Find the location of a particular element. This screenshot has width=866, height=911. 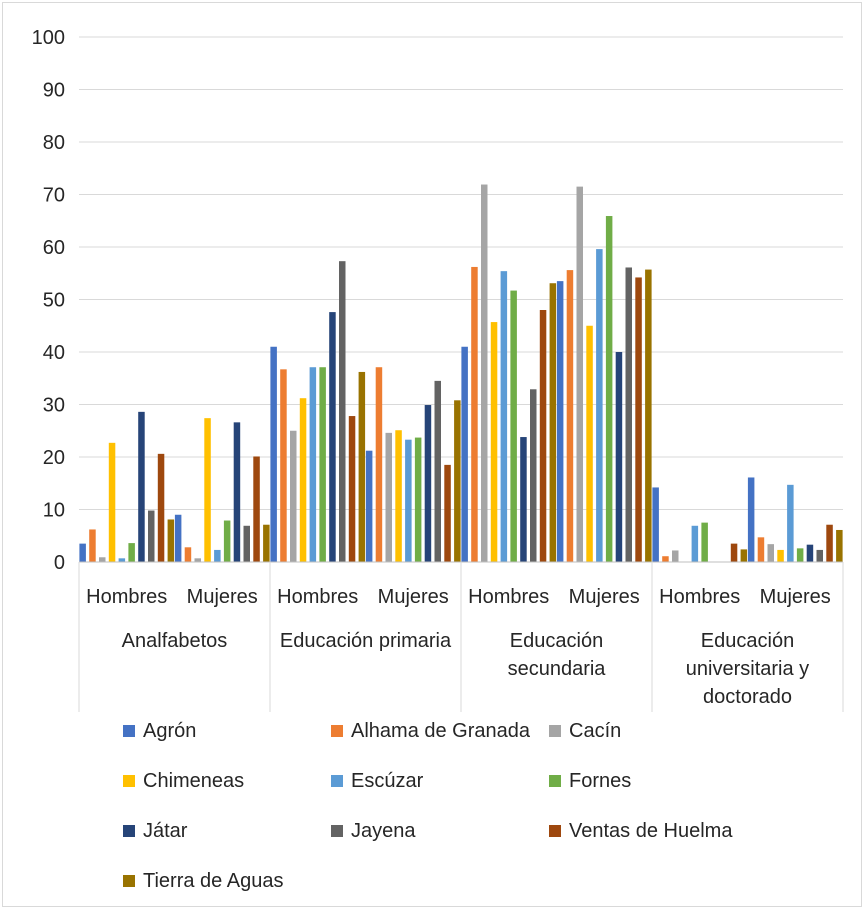

y-tick-label: 0 is located at coordinates (59, 563).